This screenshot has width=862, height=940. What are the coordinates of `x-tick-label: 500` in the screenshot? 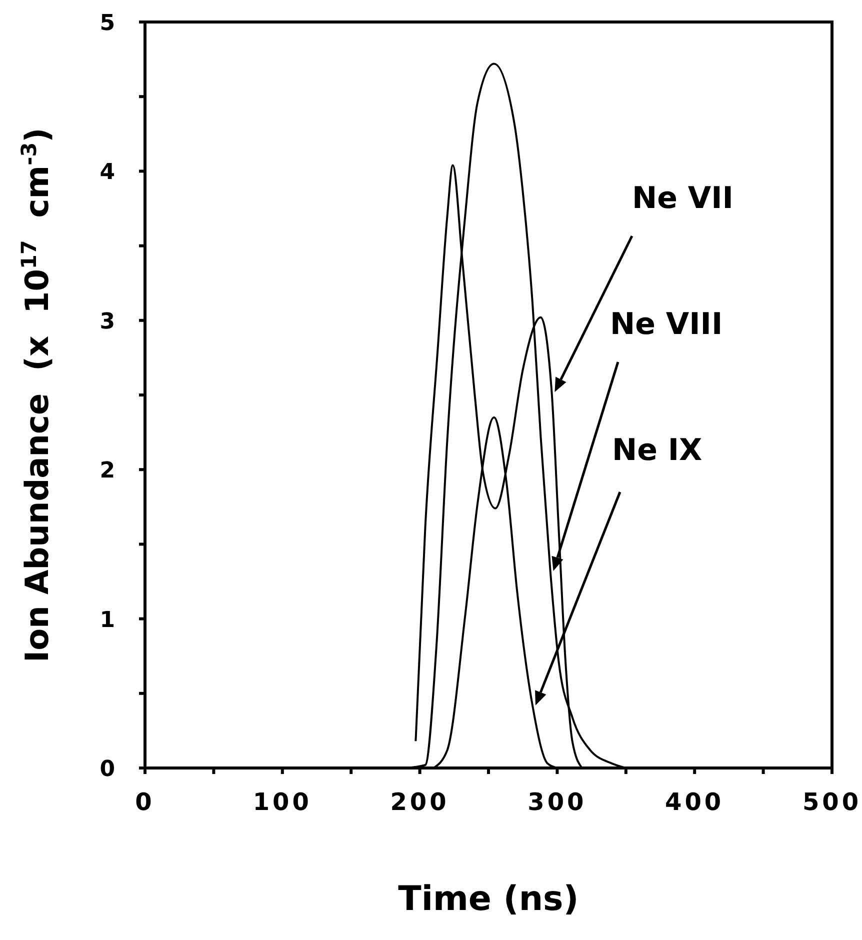 It's located at (832, 802).